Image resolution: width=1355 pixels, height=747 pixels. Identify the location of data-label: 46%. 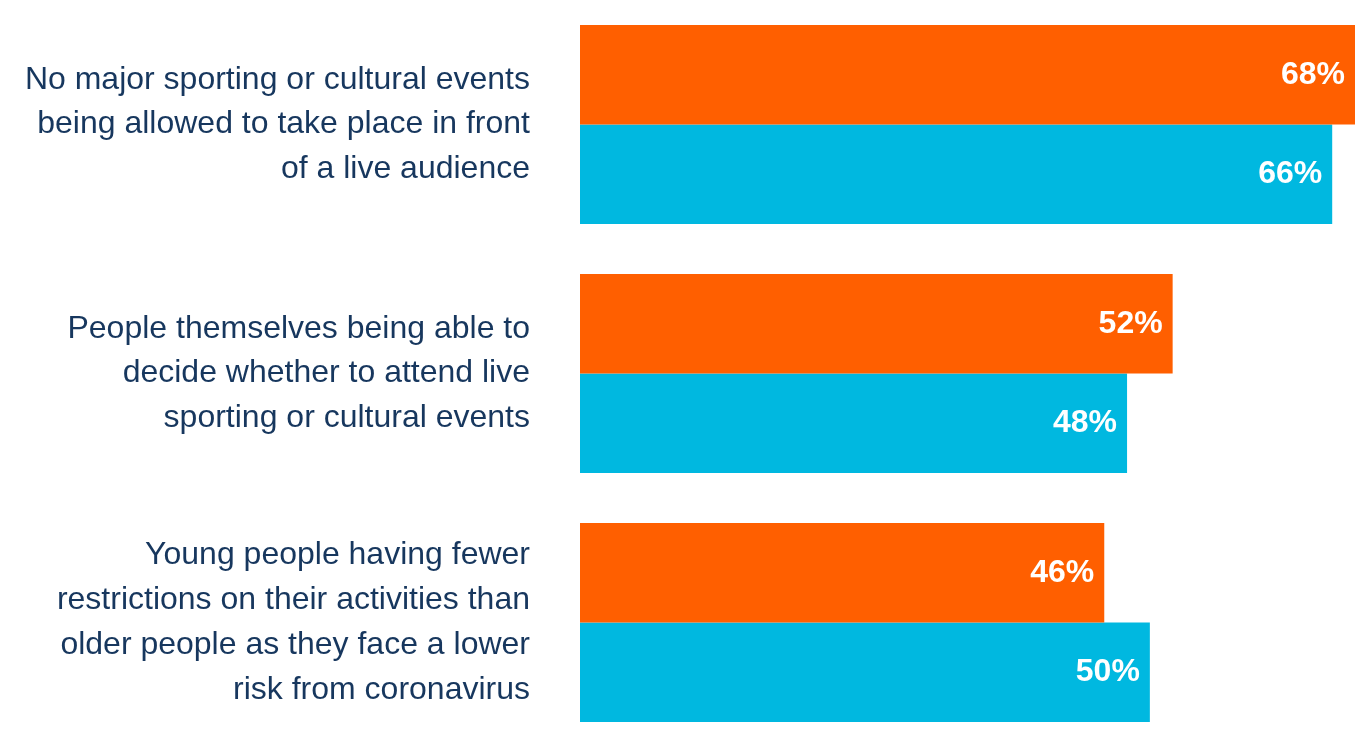
(1062, 570).